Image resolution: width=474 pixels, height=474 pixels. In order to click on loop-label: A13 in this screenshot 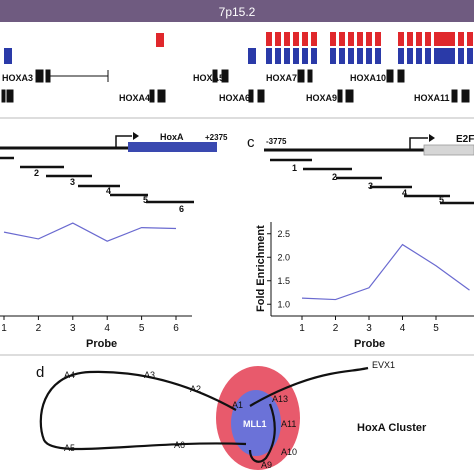, I will do `click(280, 399)`.